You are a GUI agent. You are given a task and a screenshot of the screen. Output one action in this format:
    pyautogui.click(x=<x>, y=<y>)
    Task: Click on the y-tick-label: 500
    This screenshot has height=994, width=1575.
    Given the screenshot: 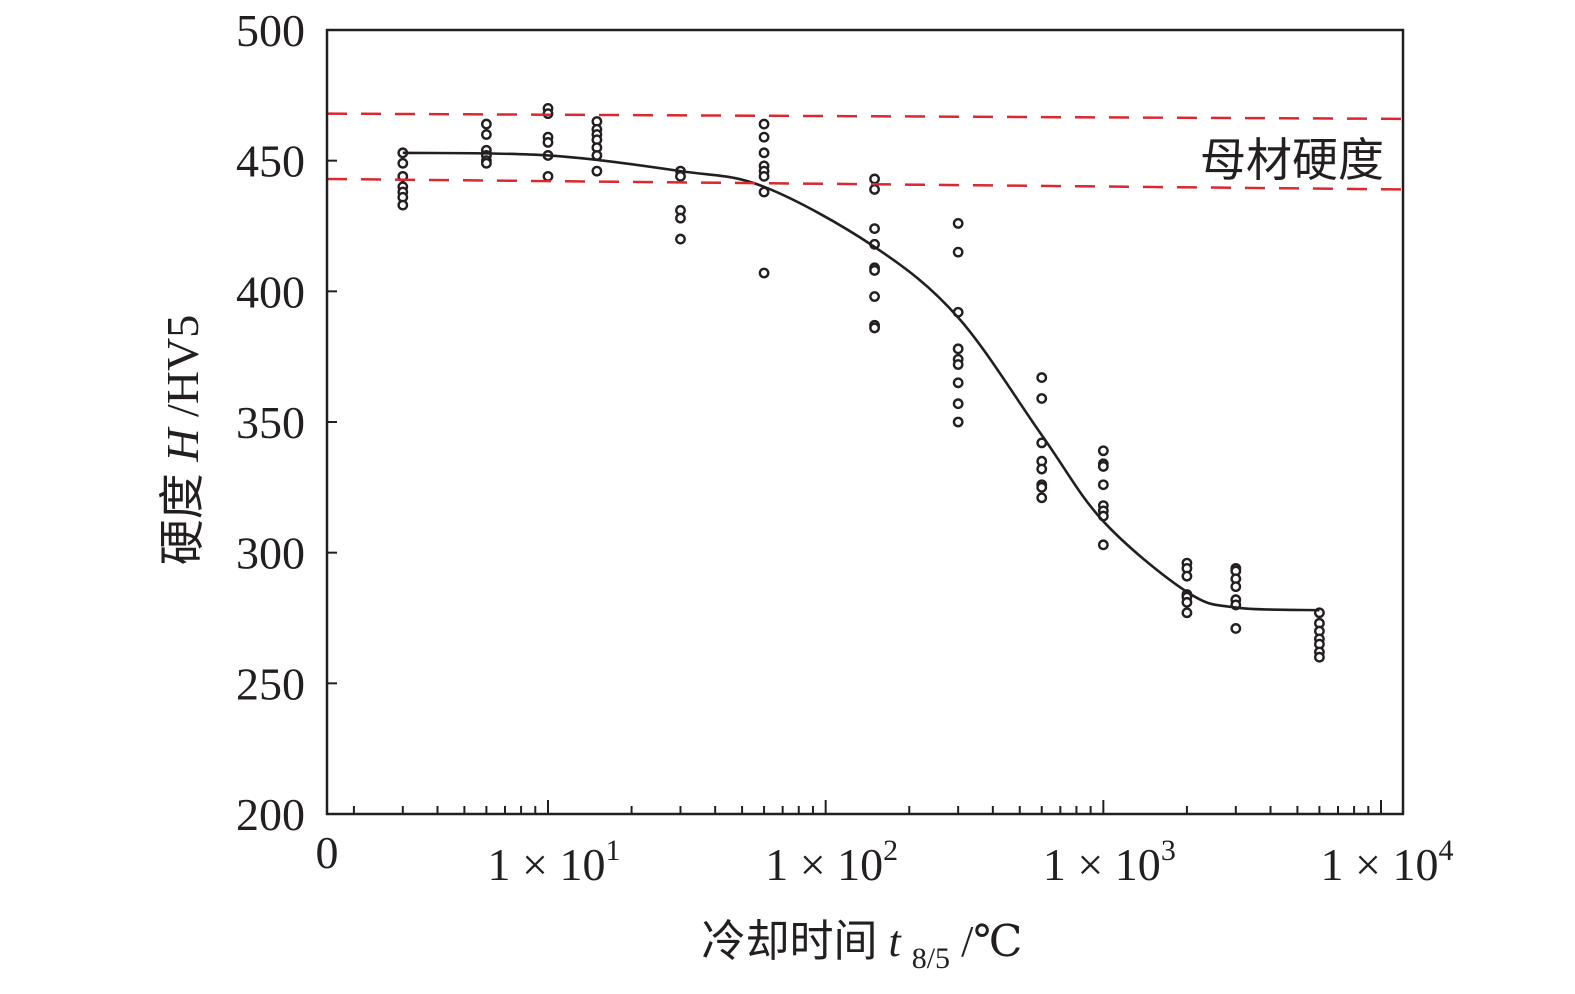 What is the action you would take?
    pyautogui.click(x=270, y=30)
    